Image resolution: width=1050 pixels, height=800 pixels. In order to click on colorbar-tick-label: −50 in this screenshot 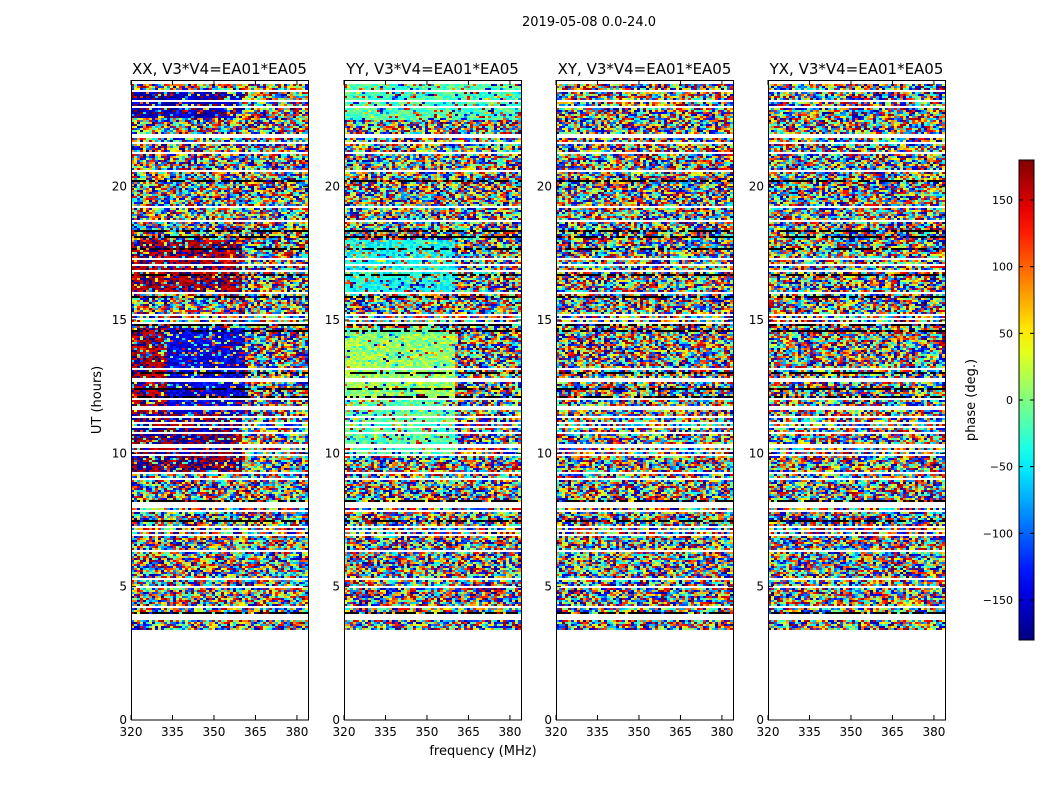, I will do `click(1001, 467)`.